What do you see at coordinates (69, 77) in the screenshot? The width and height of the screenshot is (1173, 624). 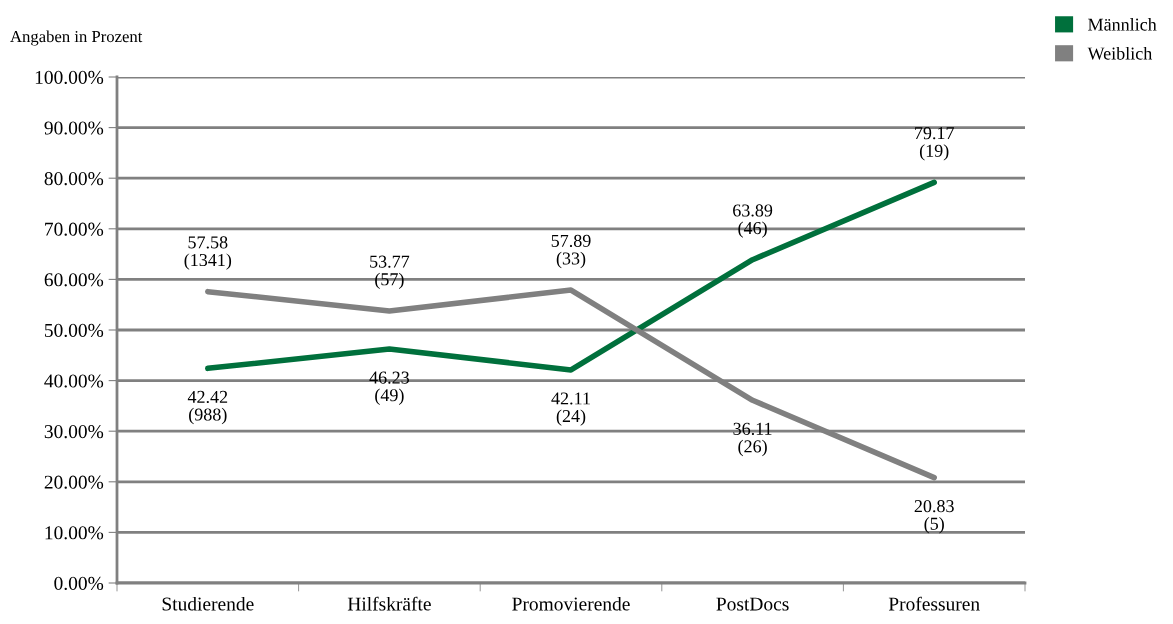 I see `y-tick-label: 100.00%` at bounding box center [69, 77].